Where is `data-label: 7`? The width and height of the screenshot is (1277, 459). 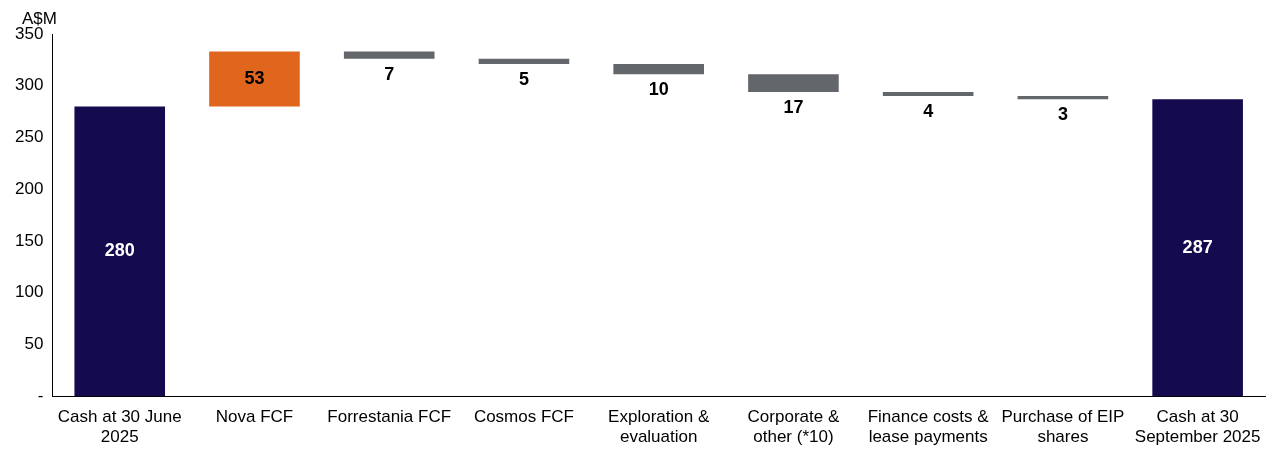 data-label: 7 is located at coordinates (389, 73).